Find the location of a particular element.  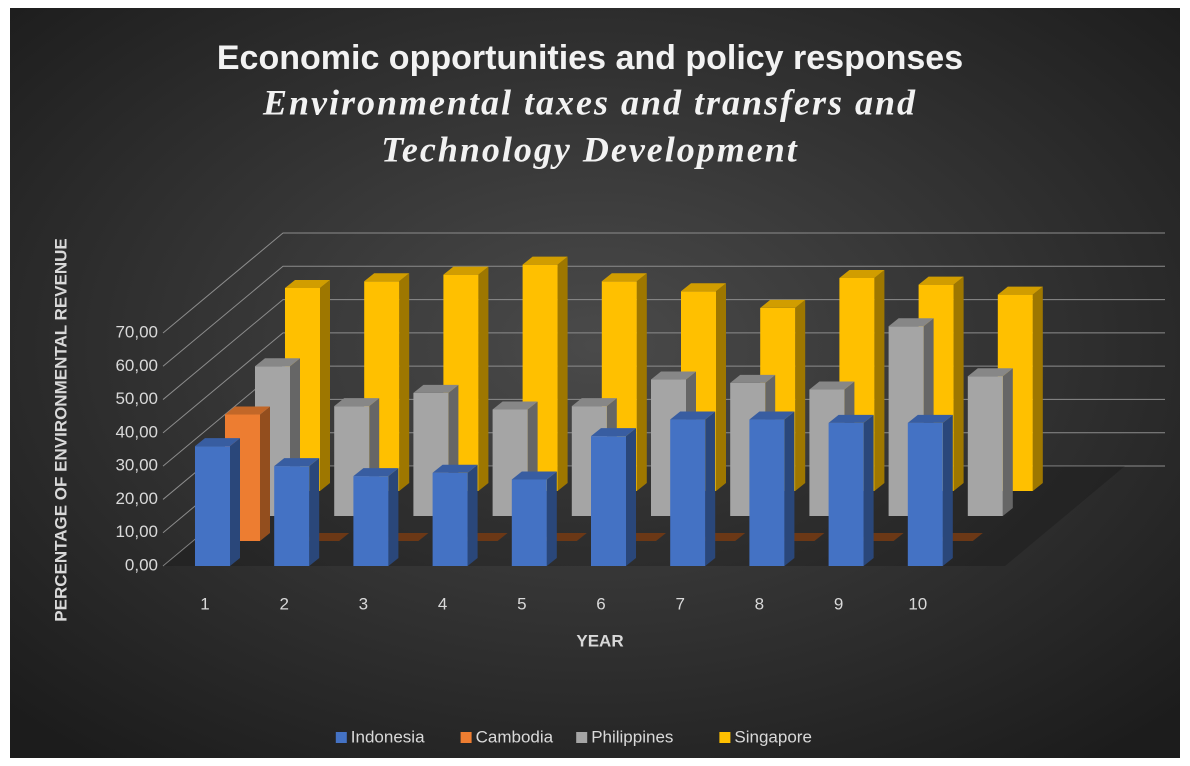

x-tick-label: 3 is located at coordinates (363, 603).